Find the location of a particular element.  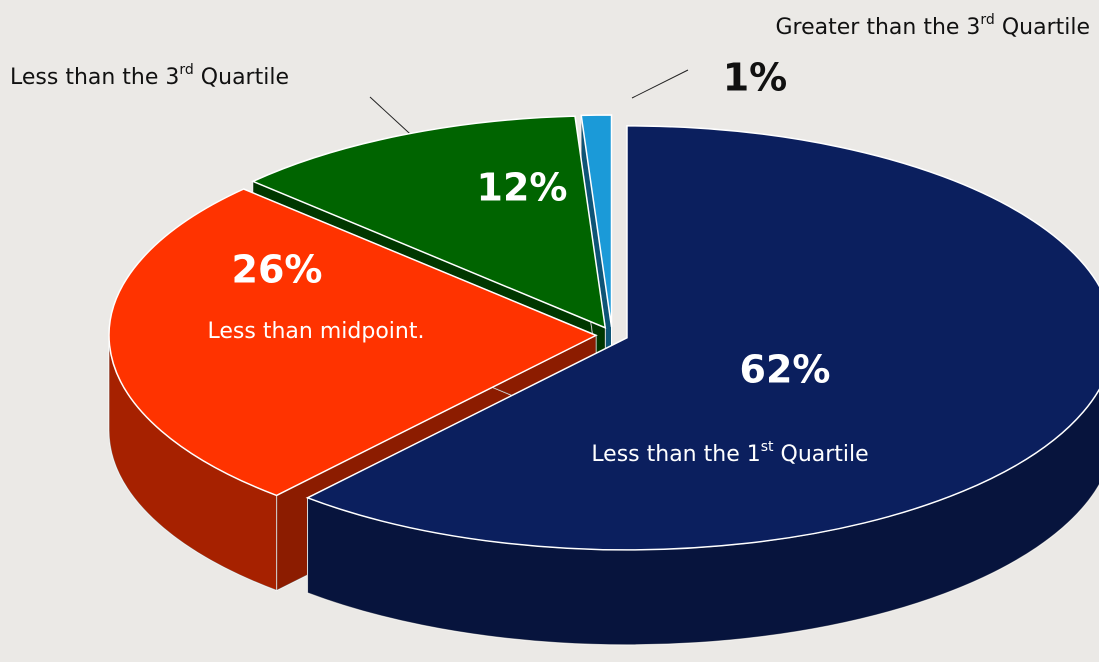

leader-line is located at coordinates (660, 84).